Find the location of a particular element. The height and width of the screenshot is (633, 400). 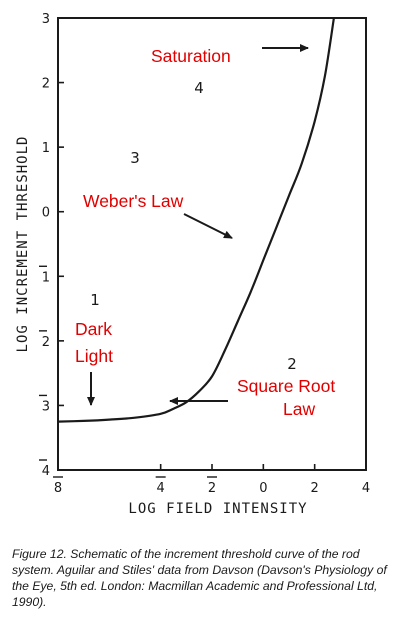

y-tick-label: 0 is located at coordinates (46, 213).